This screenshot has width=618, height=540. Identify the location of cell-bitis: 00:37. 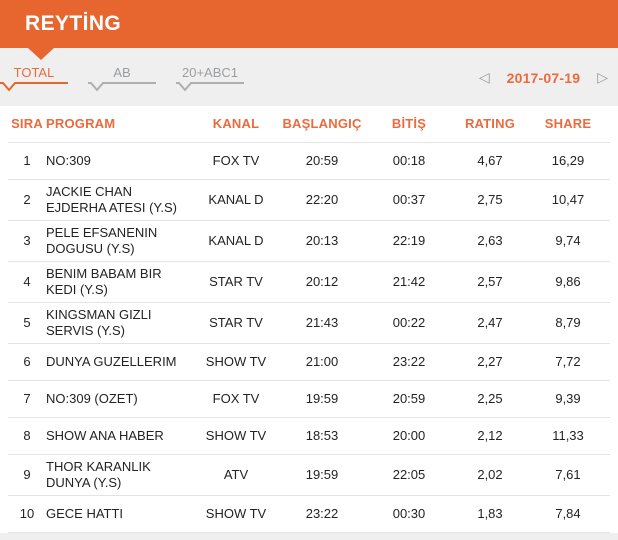
(409, 200).